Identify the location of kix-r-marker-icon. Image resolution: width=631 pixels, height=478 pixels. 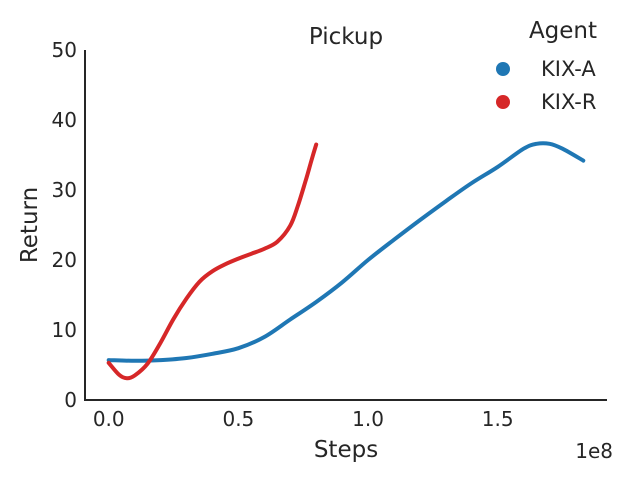
(503, 101).